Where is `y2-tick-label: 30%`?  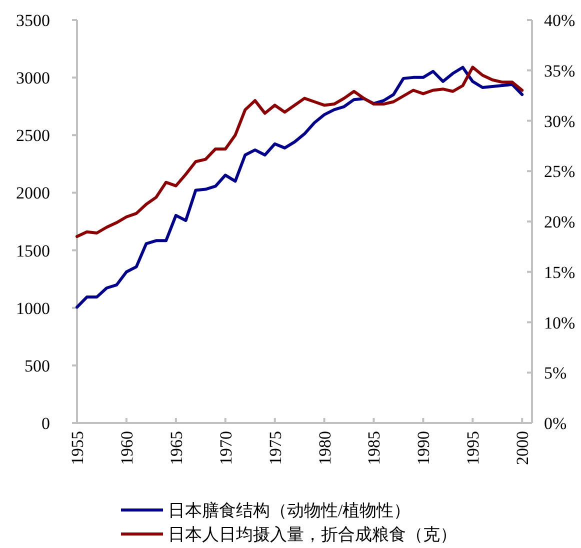 y2-tick-label: 30% is located at coordinates (560, 121).